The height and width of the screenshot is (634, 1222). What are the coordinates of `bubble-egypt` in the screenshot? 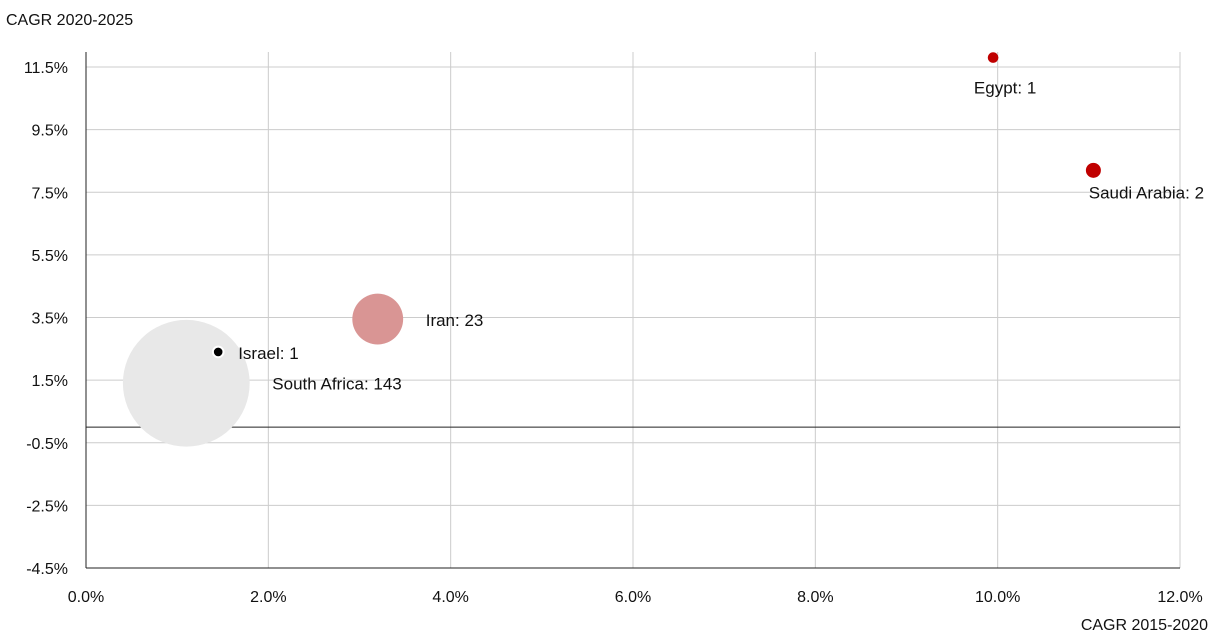 It's located at (993, 57).